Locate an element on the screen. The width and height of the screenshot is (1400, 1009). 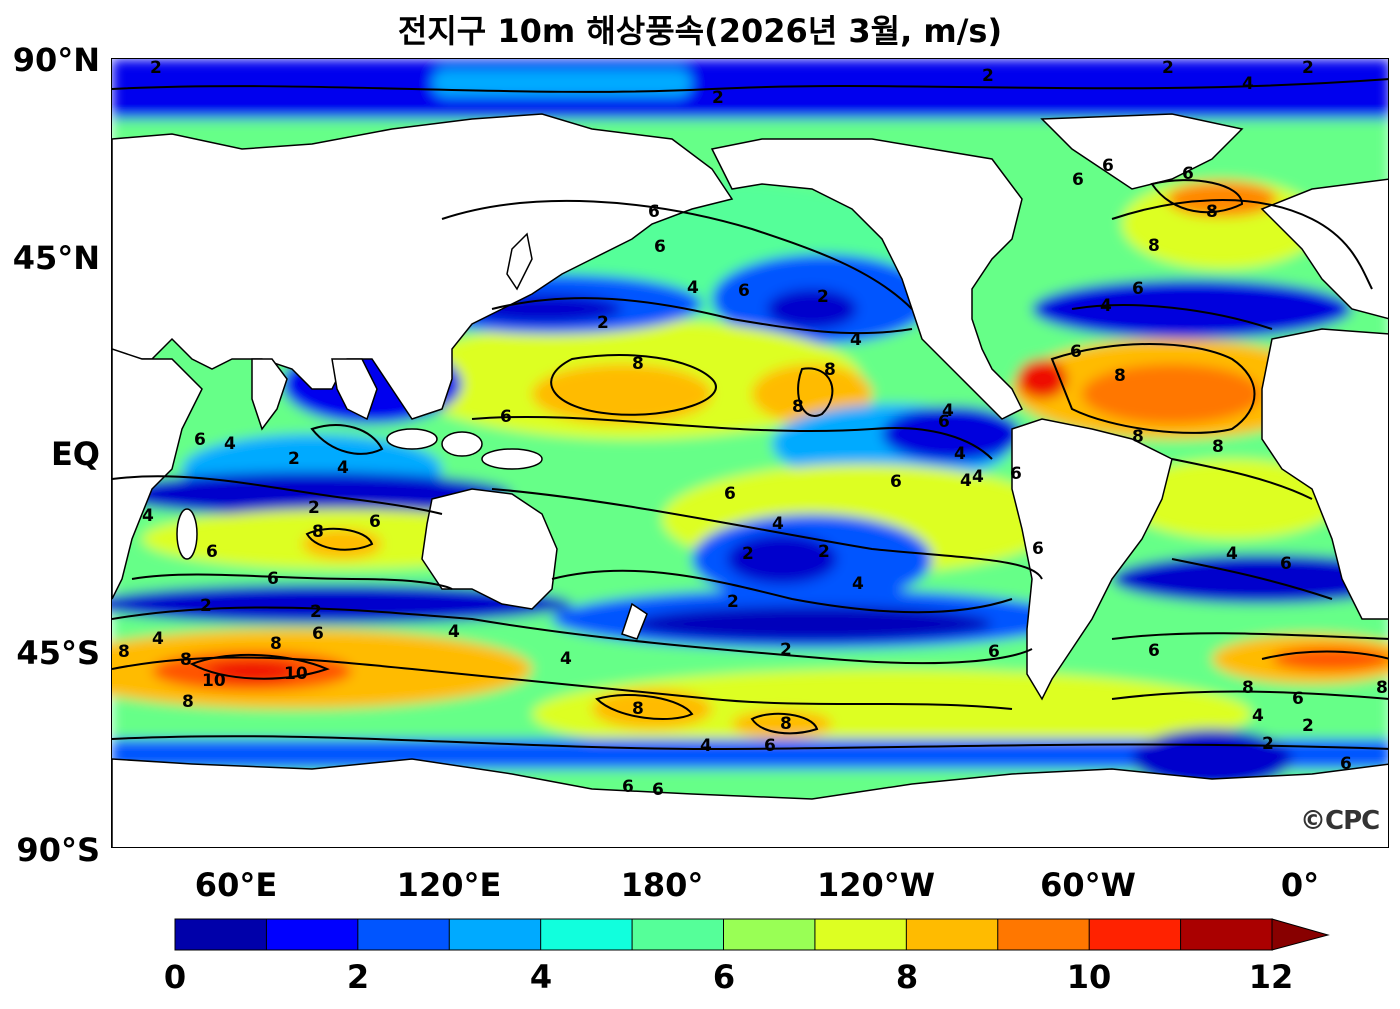
lat-label-90n: 90°N is located at coordinates (56, 60).